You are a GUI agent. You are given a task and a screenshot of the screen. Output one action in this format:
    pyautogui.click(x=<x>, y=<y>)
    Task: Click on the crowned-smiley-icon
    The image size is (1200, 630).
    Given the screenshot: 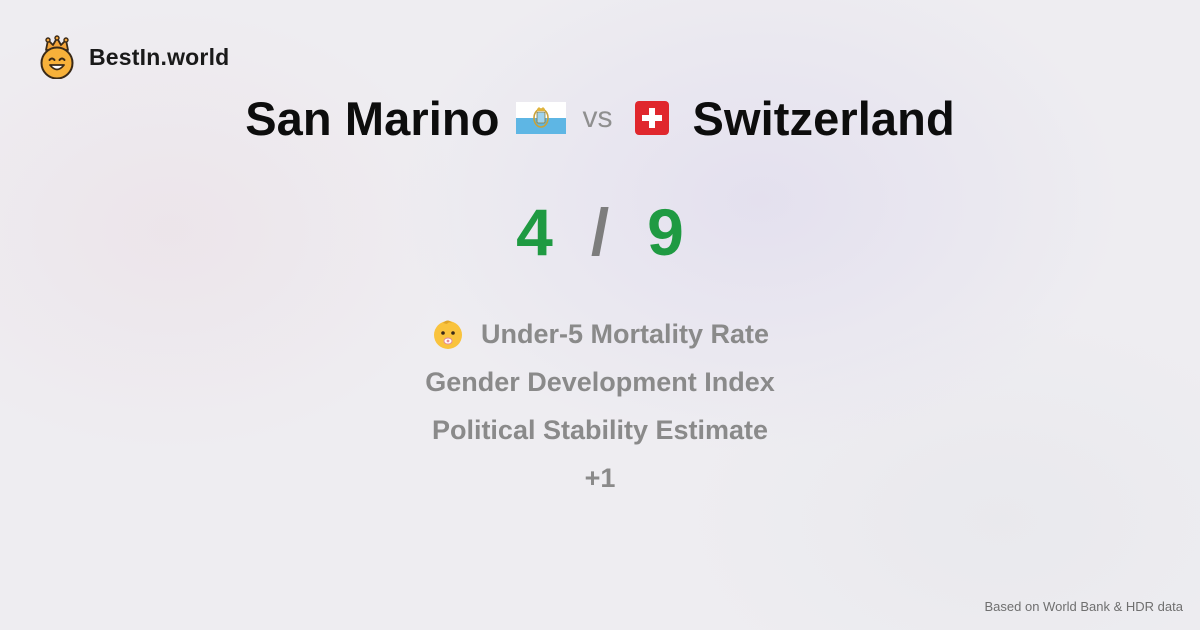 What is the action you would take?
    pyautogui.click(x=57, y=57)
    